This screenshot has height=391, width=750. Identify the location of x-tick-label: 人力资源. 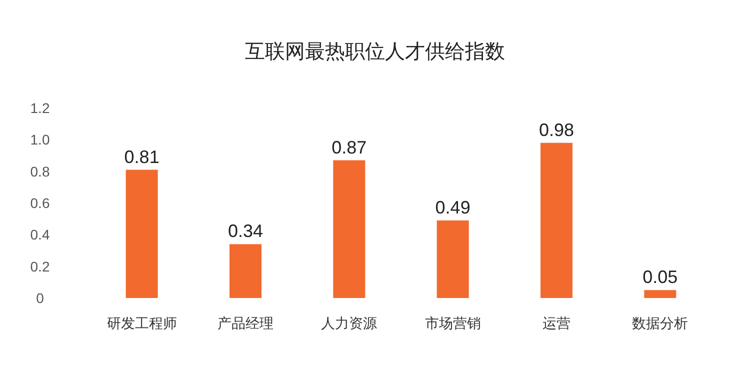
(349, 323).